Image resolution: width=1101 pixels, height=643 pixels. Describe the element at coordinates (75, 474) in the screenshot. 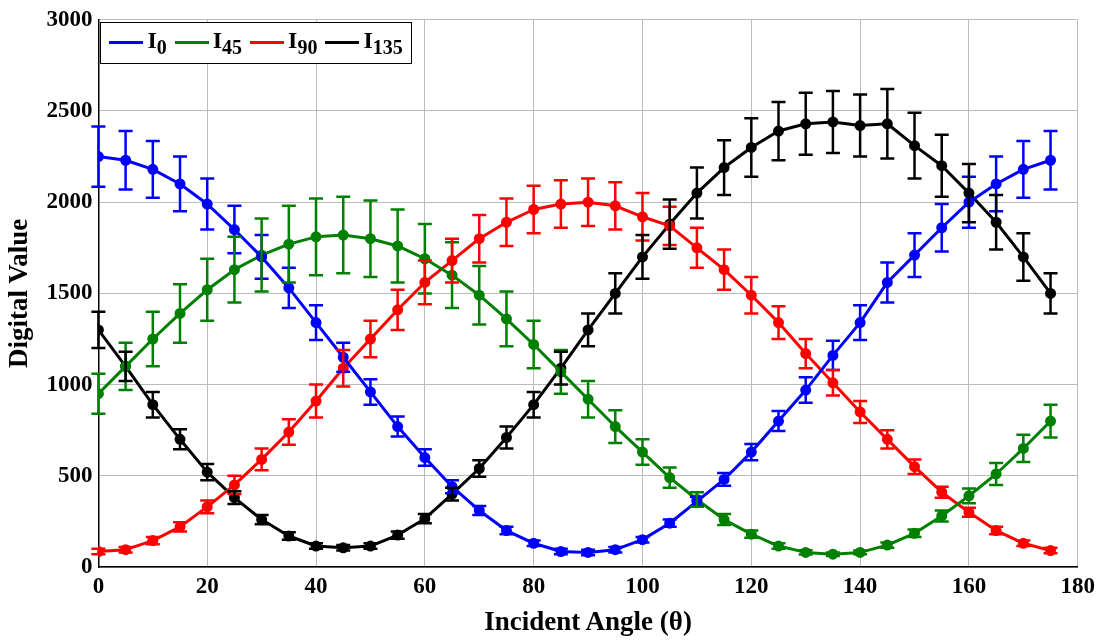

I see `y-tick-label: 500` at that location.